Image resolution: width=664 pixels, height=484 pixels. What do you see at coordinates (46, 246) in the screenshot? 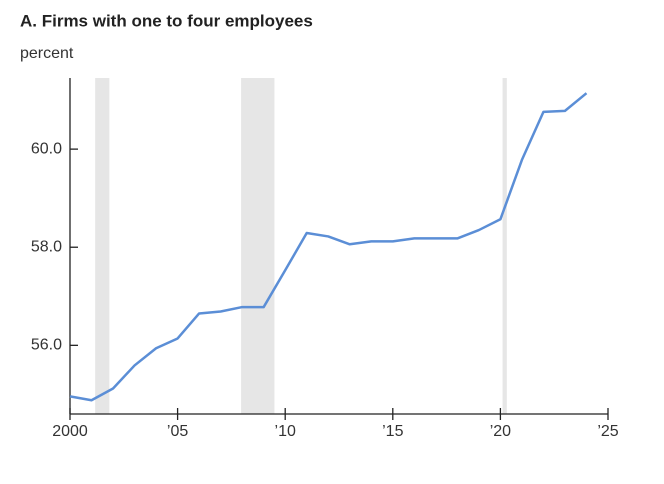
I see `y-tick-label: 58.0` at bounding box center [46, 246].